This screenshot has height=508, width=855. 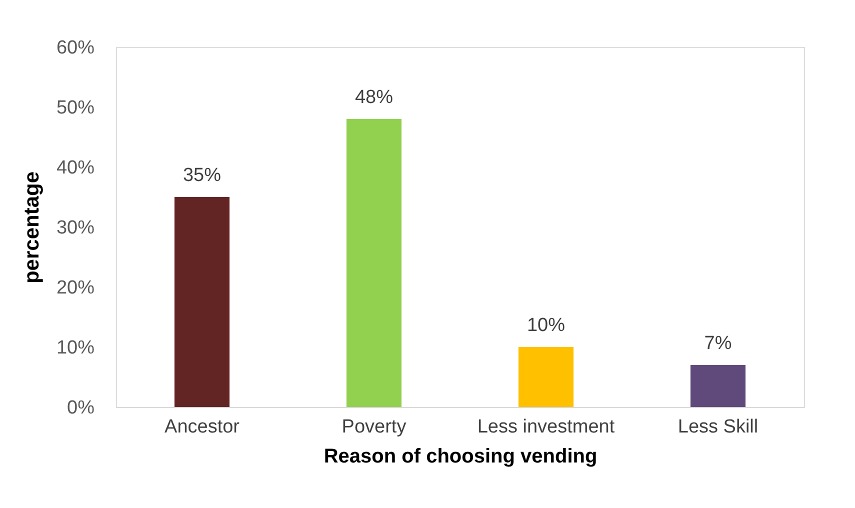 I want to click on data-label: 35%, so click(x=202, y=175).